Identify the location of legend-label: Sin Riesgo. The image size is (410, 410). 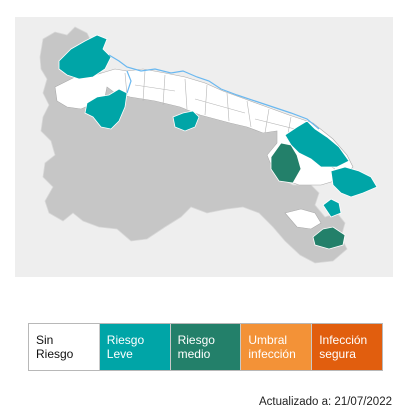
(55, 347).